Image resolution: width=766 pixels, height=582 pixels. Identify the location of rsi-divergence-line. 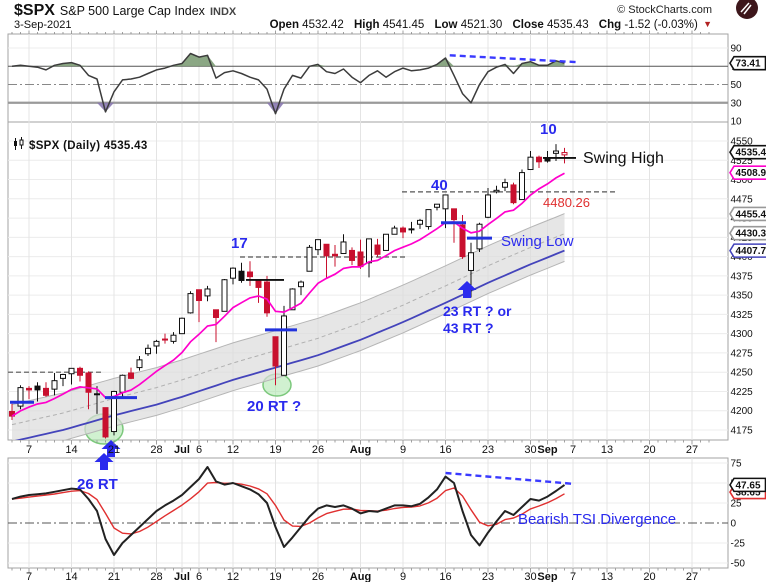
(513, 59).